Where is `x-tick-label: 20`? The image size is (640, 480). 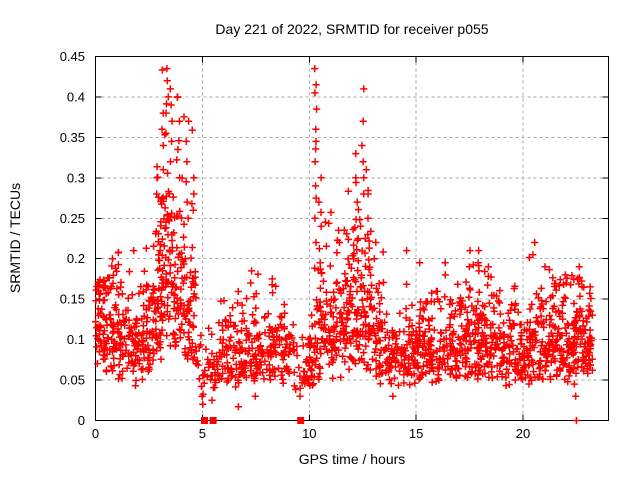
x-tick-label: 20 is located at coordinates (523, 433).